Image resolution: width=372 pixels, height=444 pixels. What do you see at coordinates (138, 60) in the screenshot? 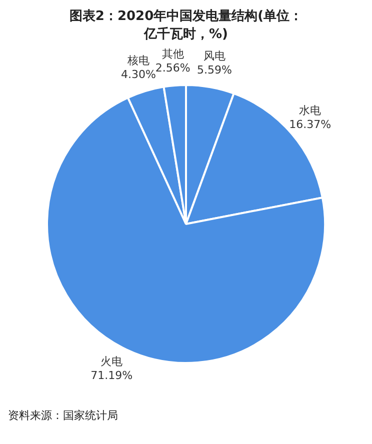
I see `slice-label: 核电` at bounding box center [138, 60].